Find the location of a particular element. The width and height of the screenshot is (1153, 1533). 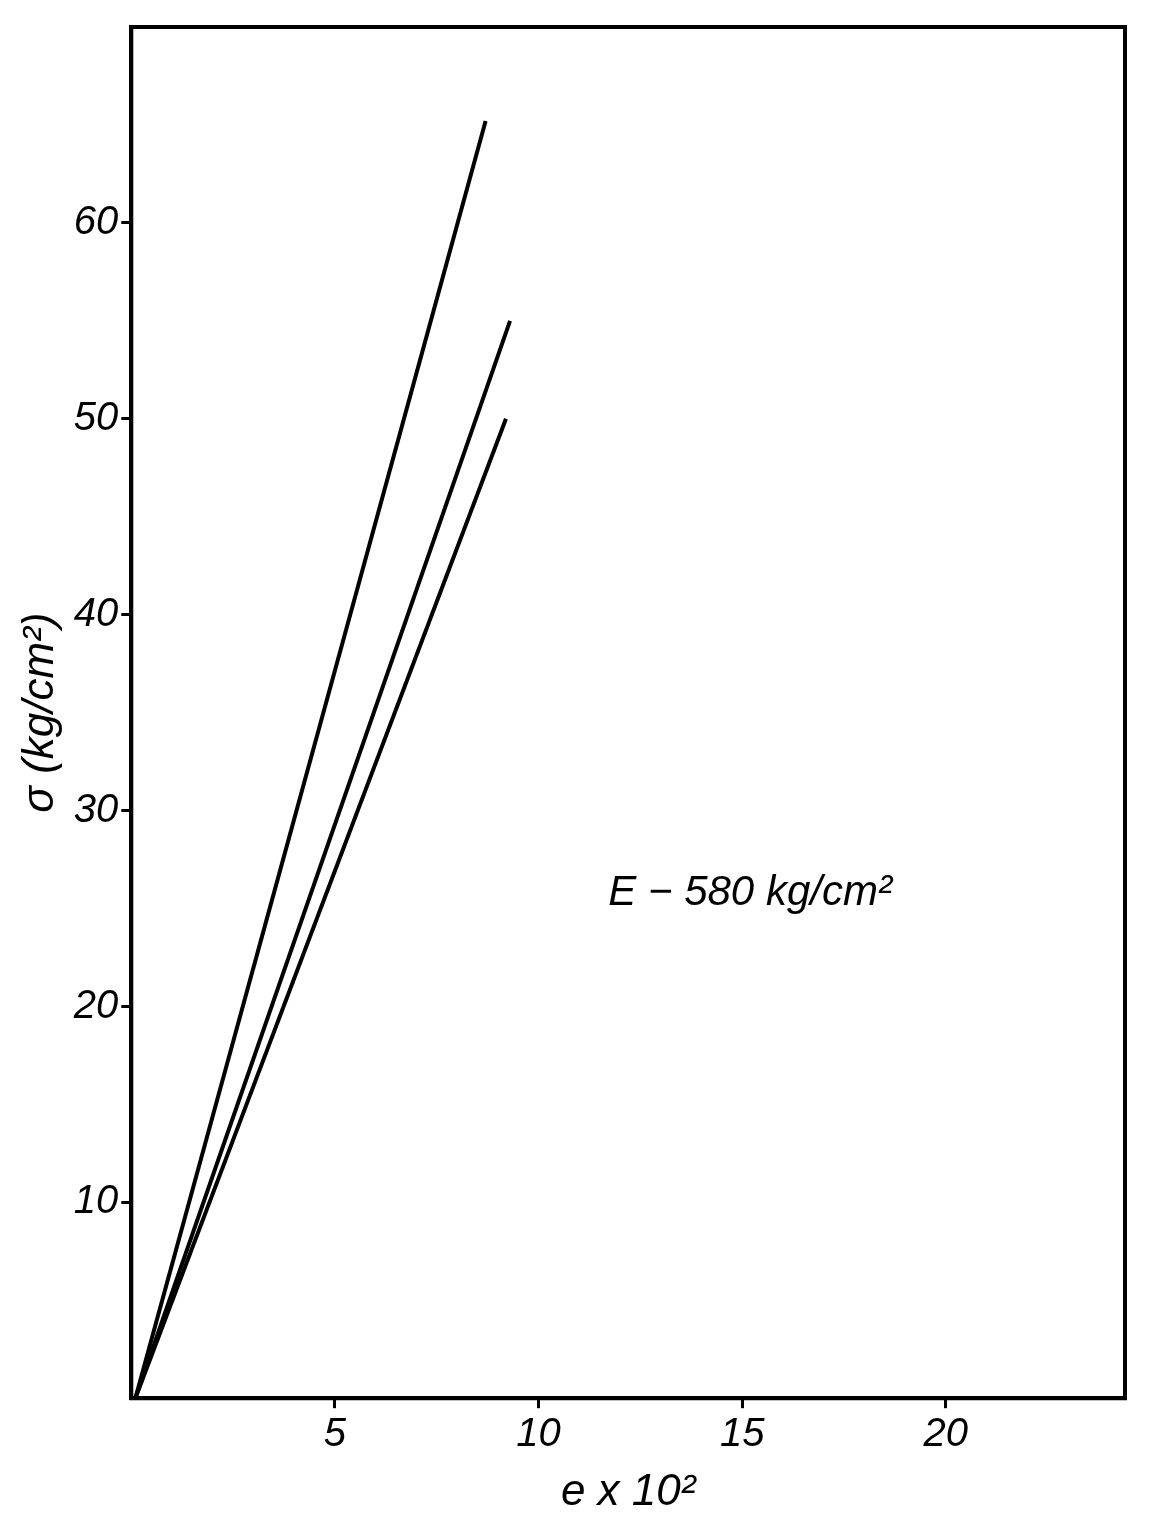

annotation: E − 580 kg/cm² is located at coordinates (751, 890).